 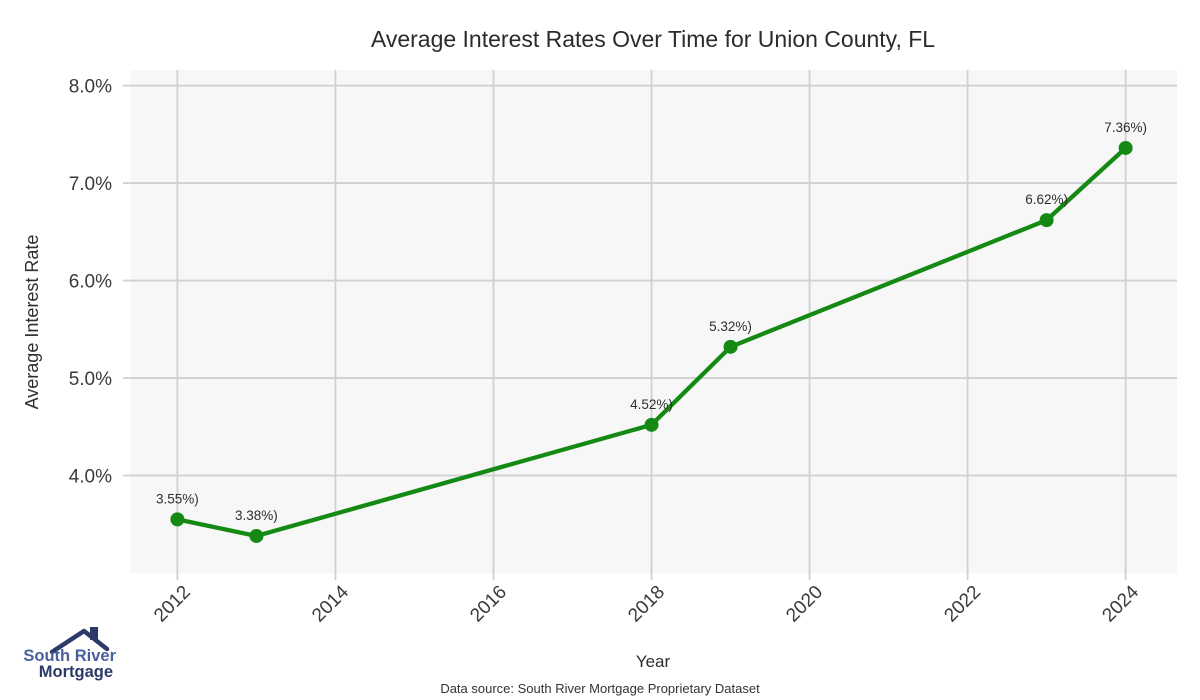 I want to click on x-axis-label: Year, so click(x=653, y=661).